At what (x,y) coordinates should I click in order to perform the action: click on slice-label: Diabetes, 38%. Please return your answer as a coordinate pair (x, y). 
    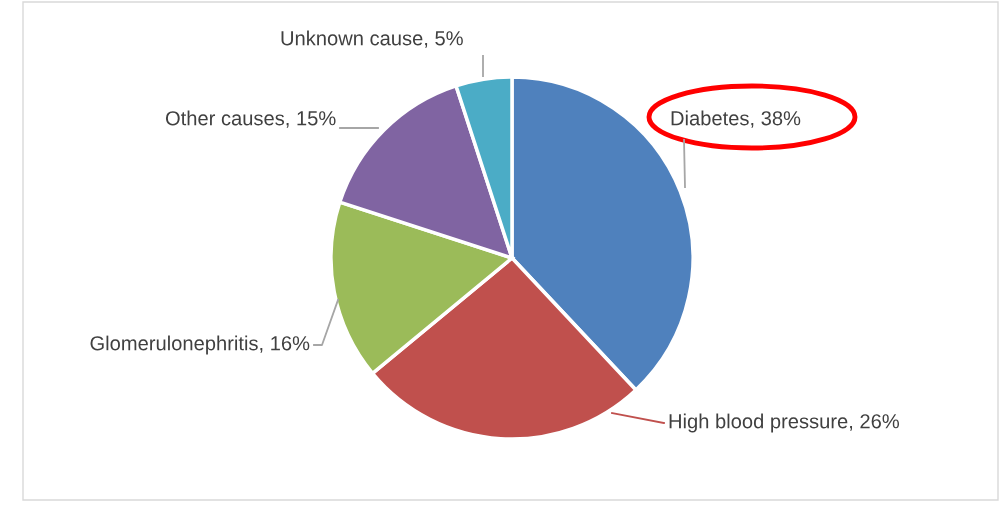
    Looking at the image, I should click on (736, 119).